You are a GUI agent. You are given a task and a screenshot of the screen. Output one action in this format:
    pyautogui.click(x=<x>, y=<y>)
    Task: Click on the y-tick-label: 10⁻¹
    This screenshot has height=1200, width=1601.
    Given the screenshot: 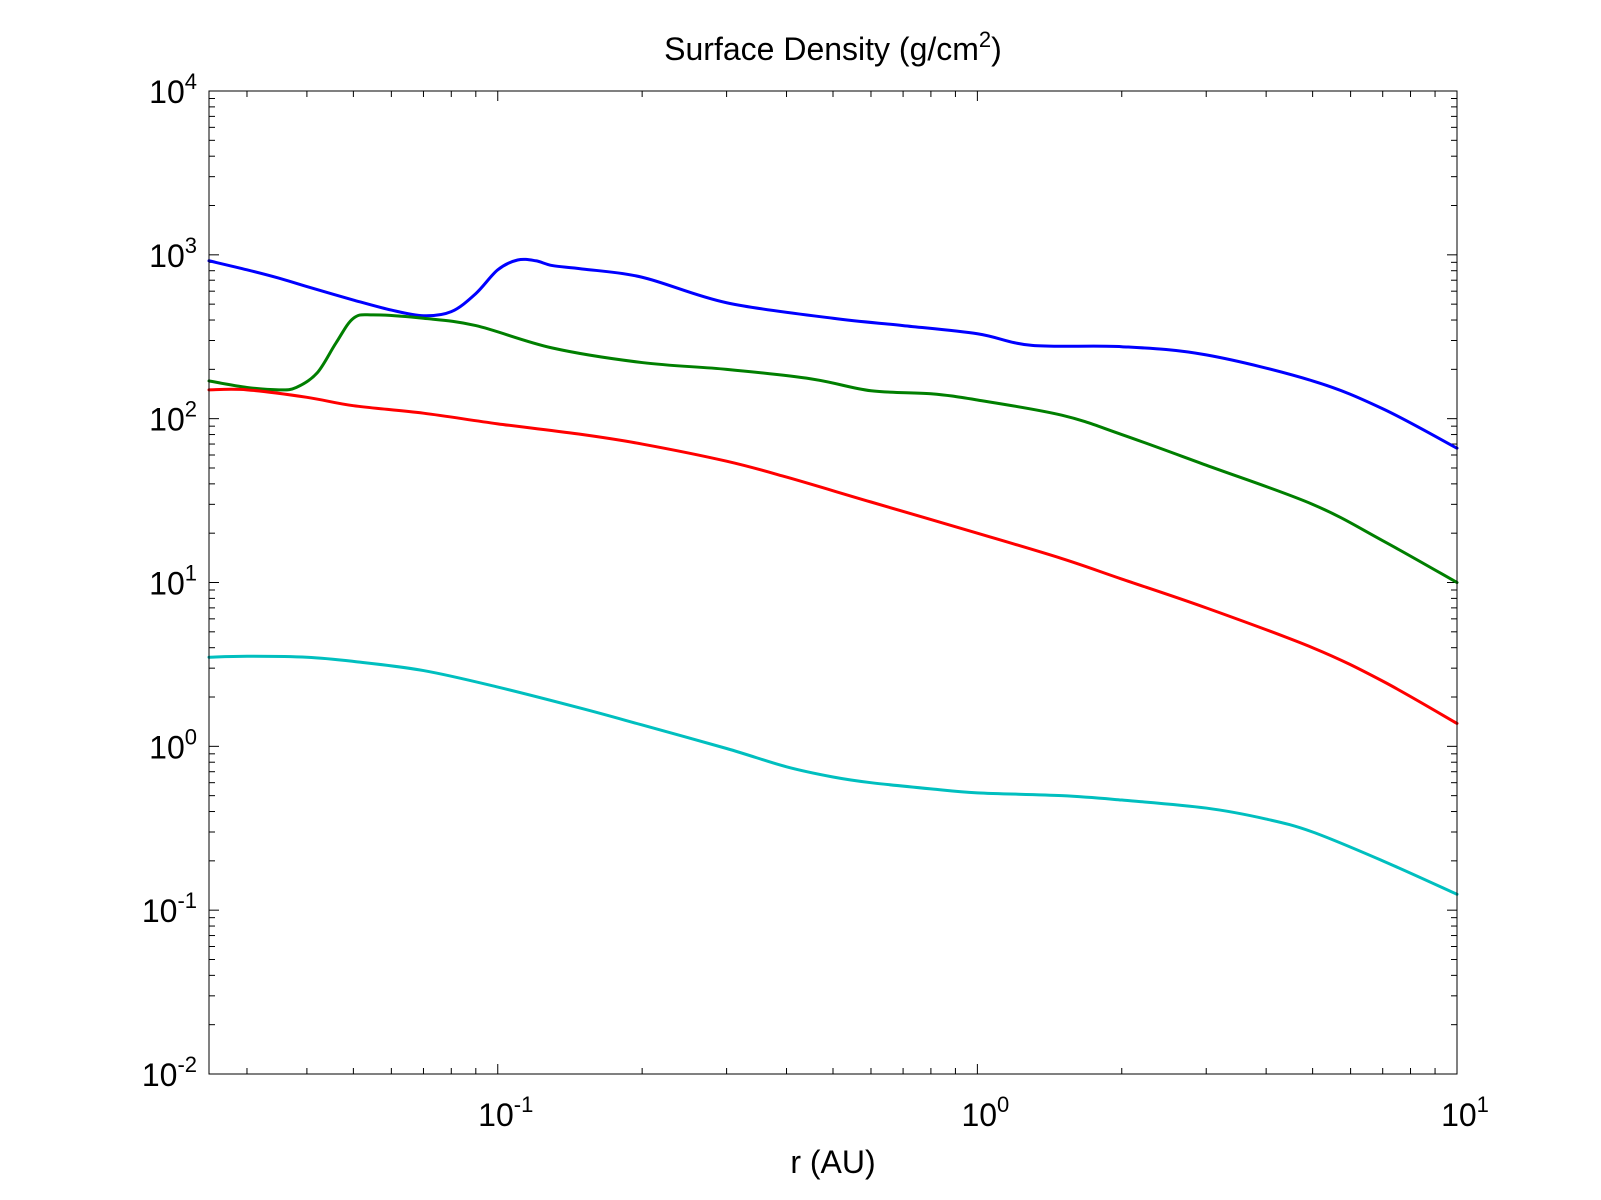 What is the action you would take?
    pyautogui.click(x=169, y=908)
    